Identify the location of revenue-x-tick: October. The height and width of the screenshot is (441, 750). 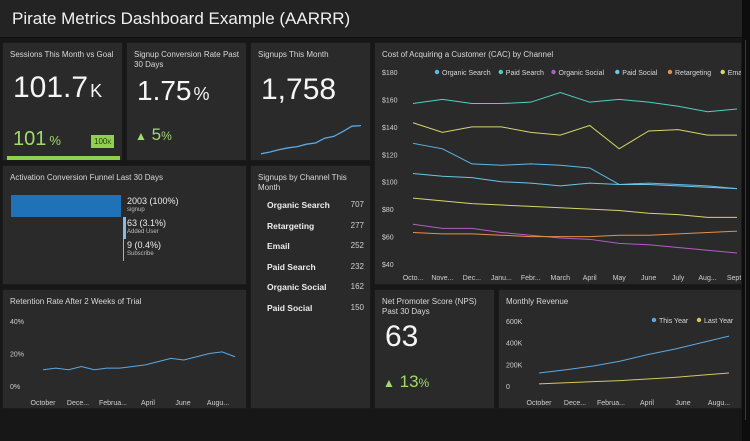
(540, 403).